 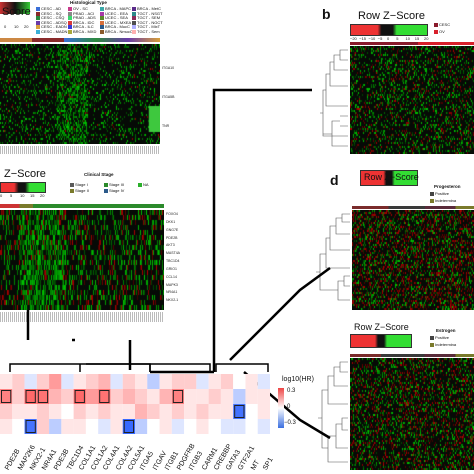 What do you see at coordinates (83, 27) in the screenshot?
I see `legend-label: BRCA - ILC` at bounding box center [83, 27].